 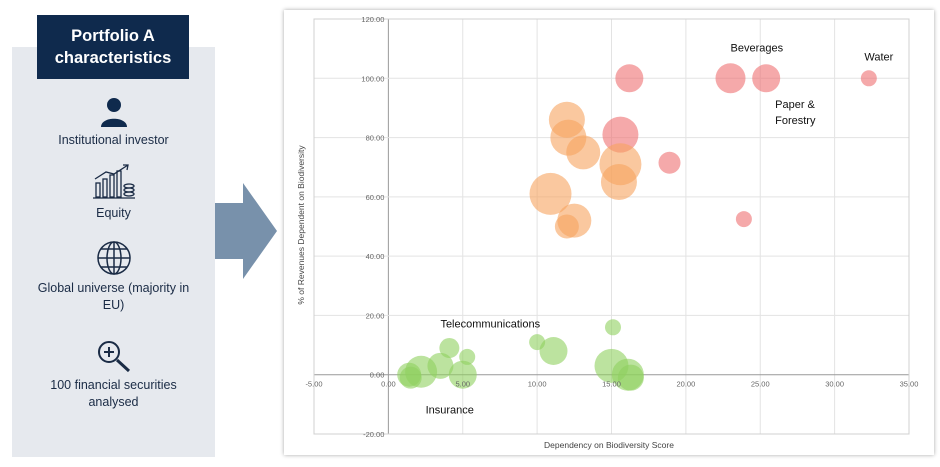 I want to click on y-tick-label: -20.00, so click(x=373, y=434).